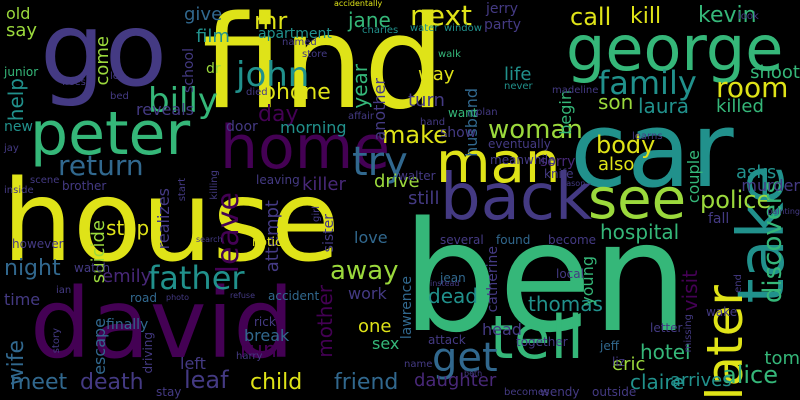 This screenshot has height=400, width=800. What do you see at coordinates (572, 240) in the screenshot?
I see `word-become: become` at bounding box center [572, 240].